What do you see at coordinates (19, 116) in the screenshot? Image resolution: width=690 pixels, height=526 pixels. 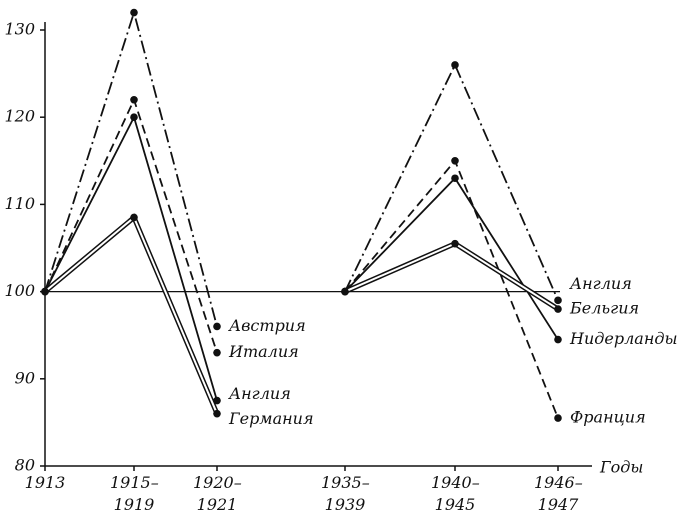 I see `y-tick-label: 120` at bounding box center [19, 116].